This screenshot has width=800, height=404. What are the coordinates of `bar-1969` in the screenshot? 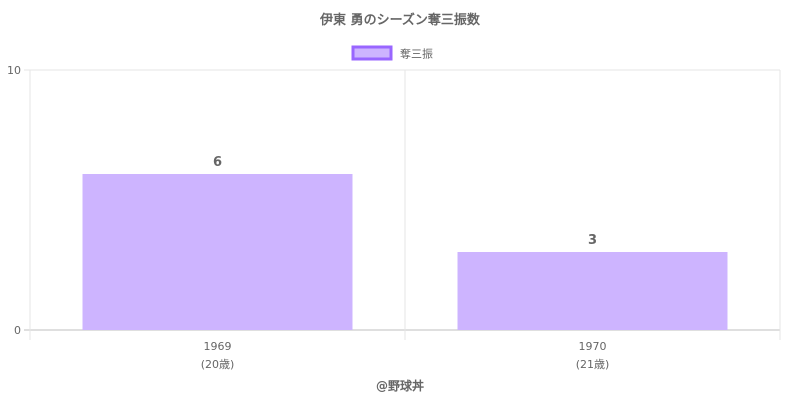 It's located at (217, 252).